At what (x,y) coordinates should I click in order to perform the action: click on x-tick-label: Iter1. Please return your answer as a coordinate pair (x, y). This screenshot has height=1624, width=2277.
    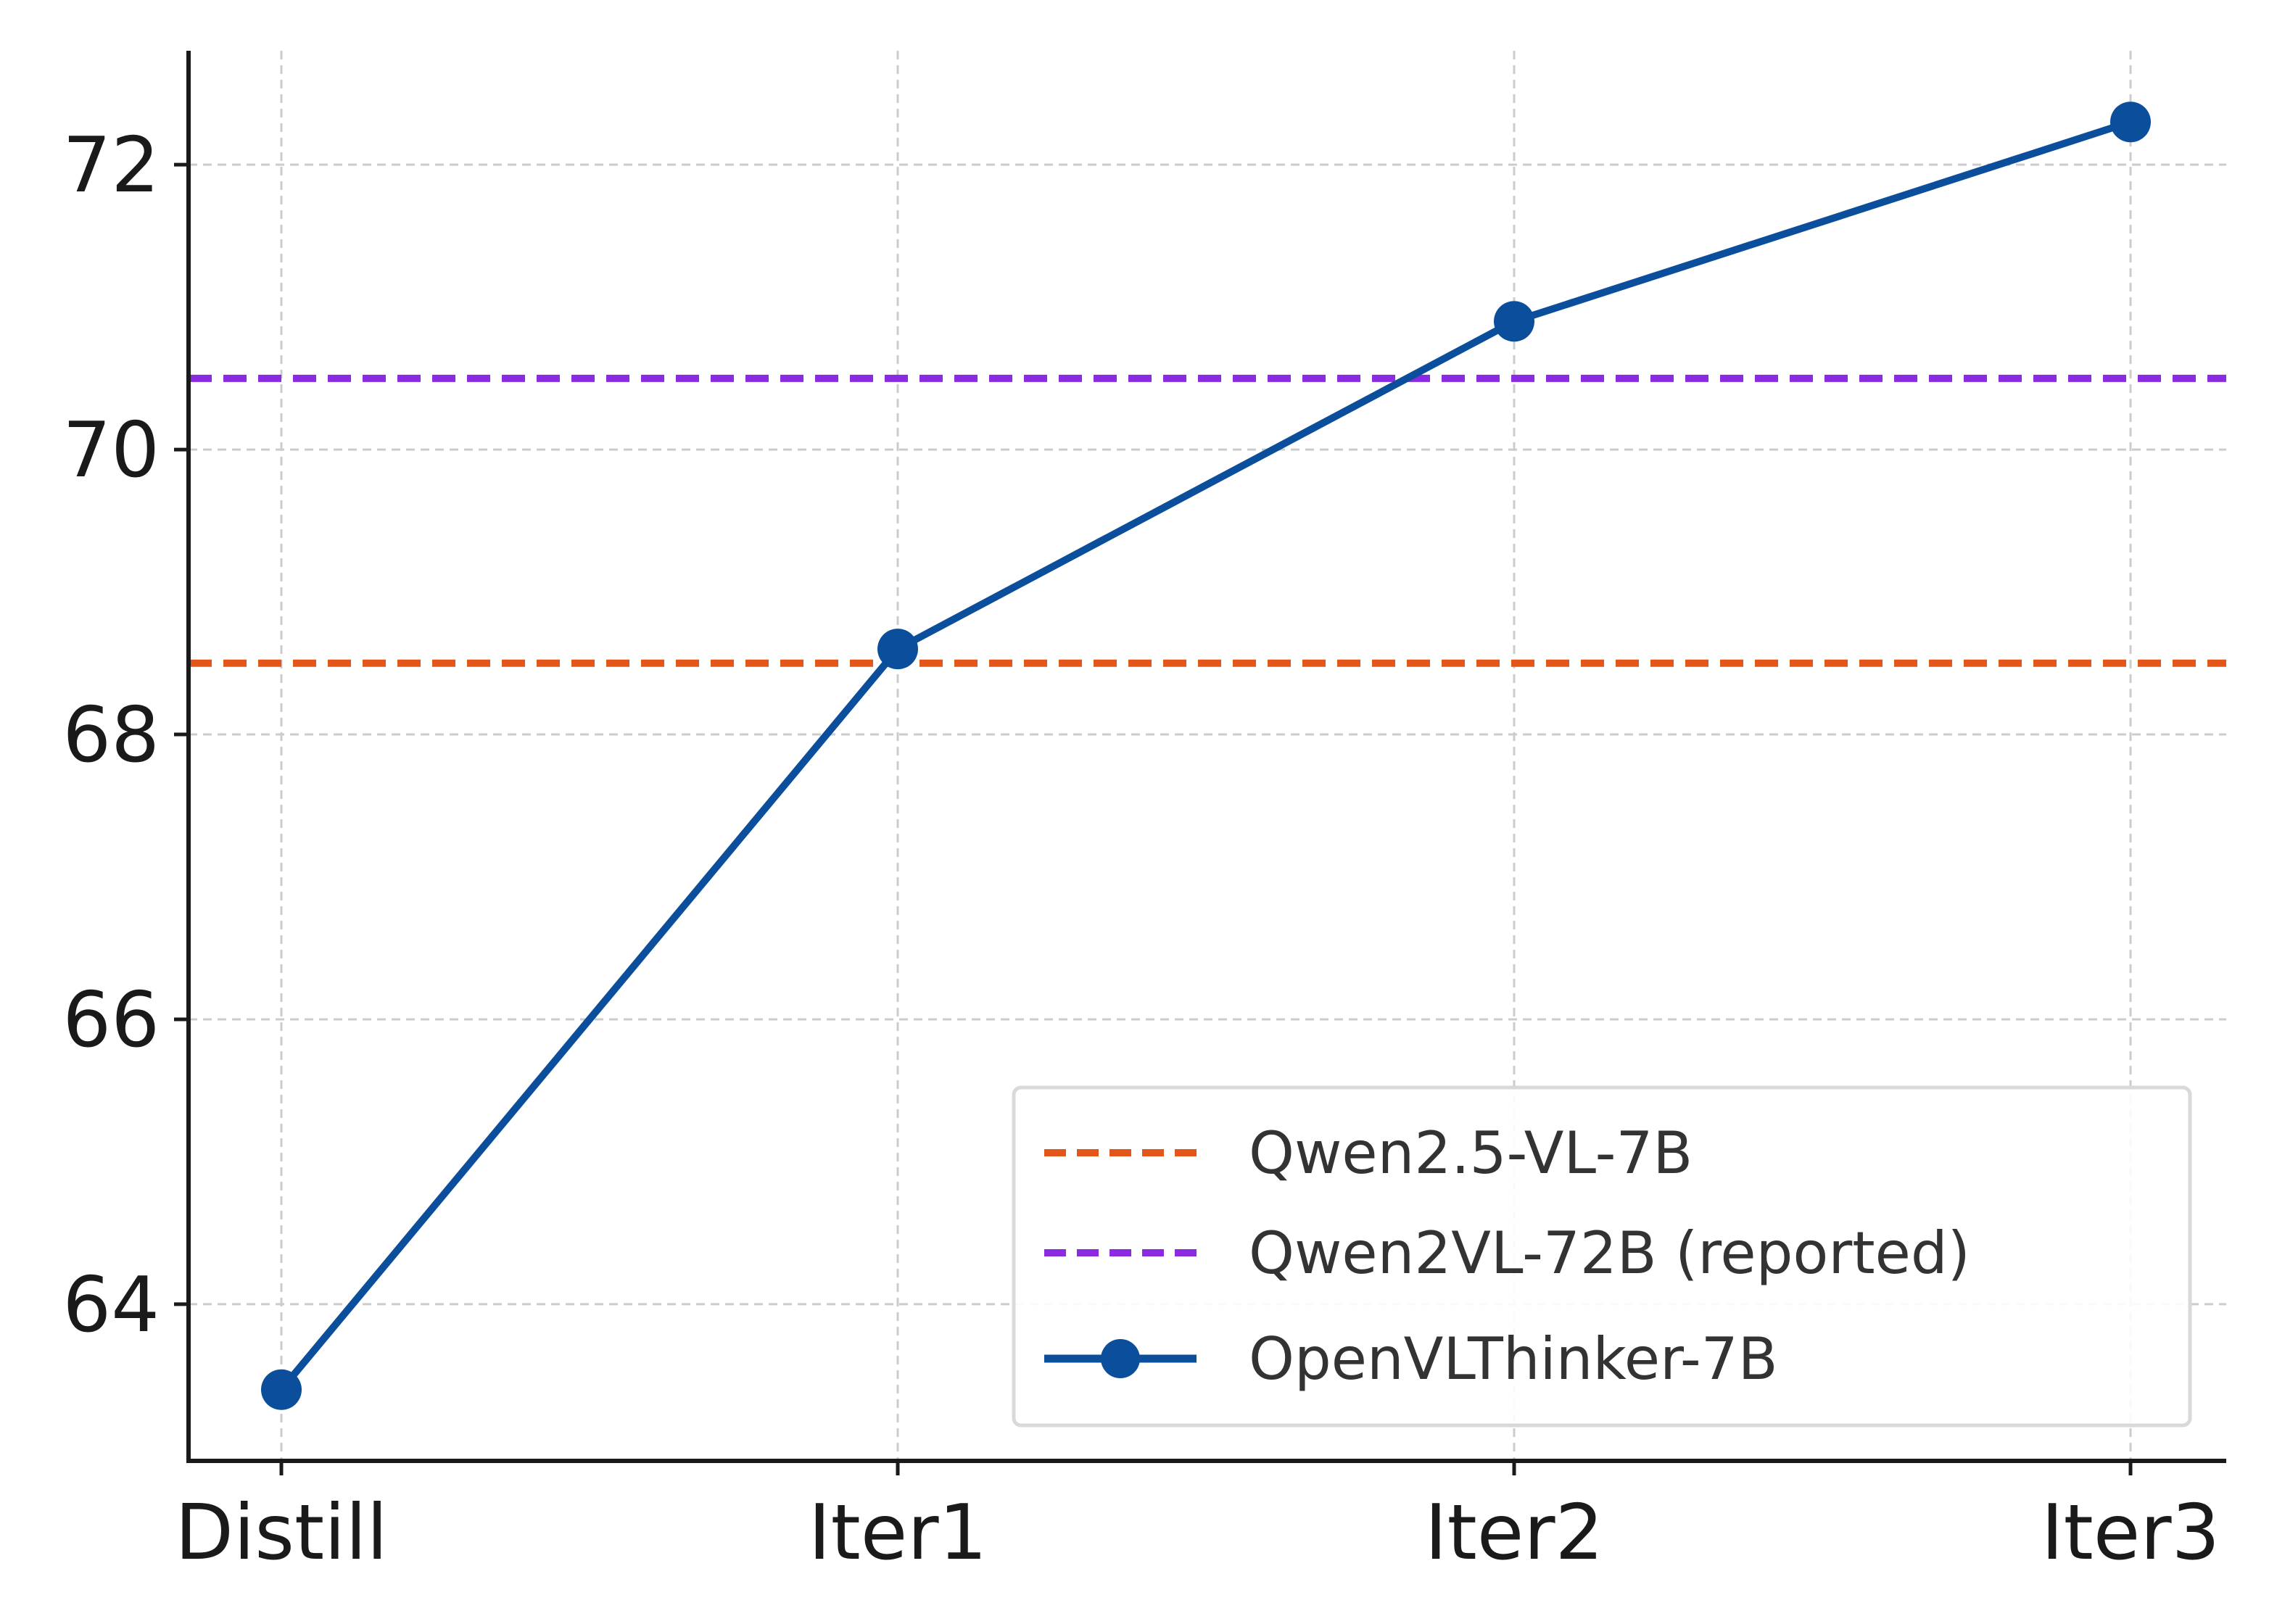
    Looking at the image, I should click on (898, 1532).